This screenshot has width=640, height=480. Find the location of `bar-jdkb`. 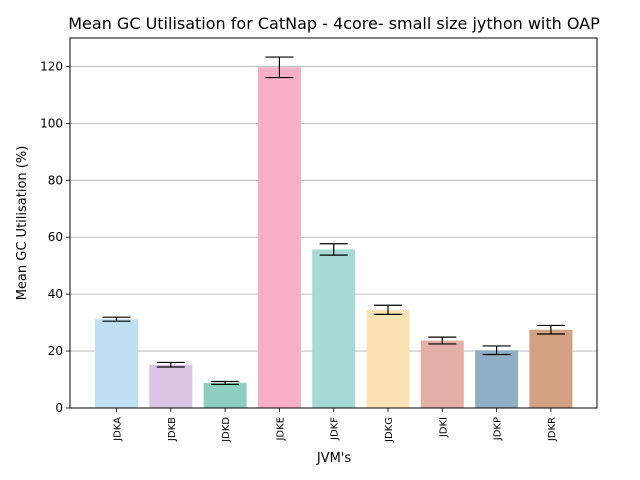

bar-jdkb is located at coordinates (171, 386).